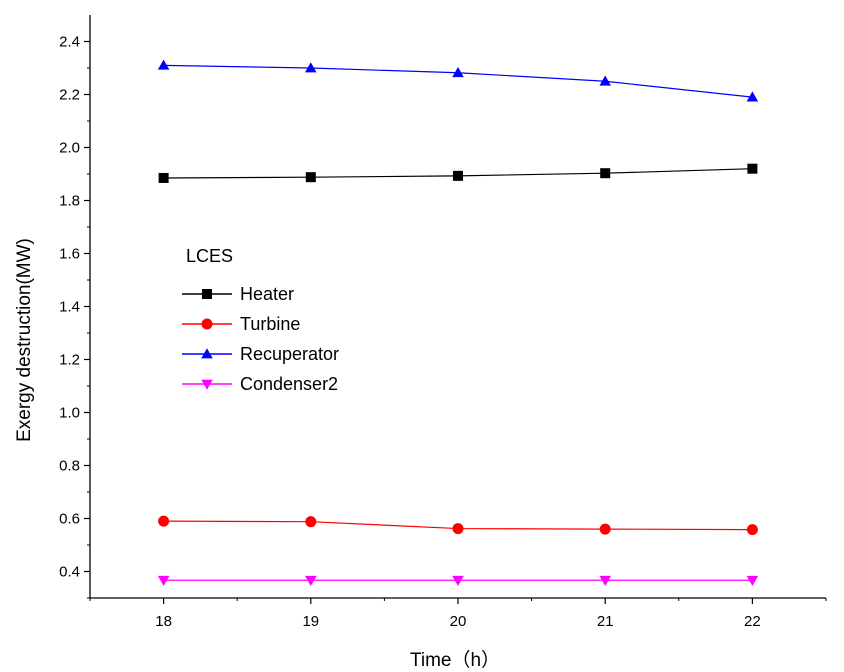 The height and width of the screenshot is (672, 844). I want to click on x-tick-label: 20, so click(458, 621).